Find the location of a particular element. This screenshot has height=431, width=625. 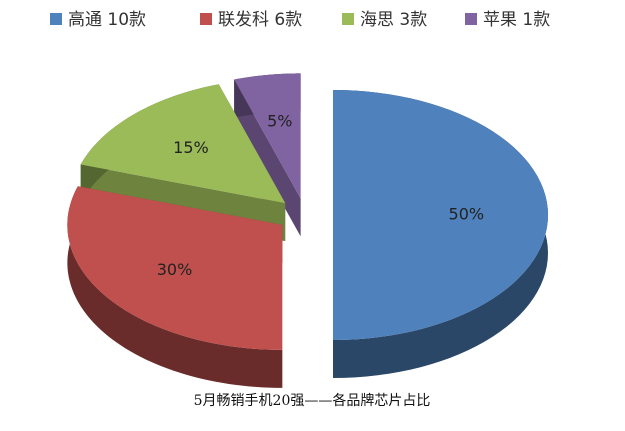

data-label: 50% is located at coordinates (467, 214).